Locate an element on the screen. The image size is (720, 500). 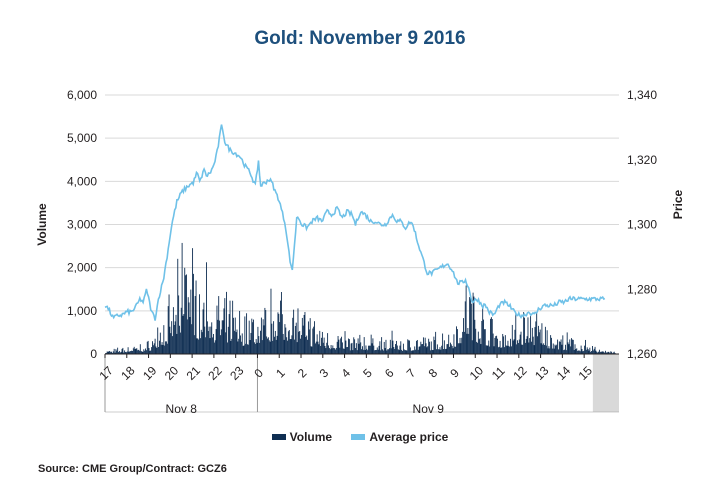
x-tick-label: 8 is located at coordinates (433, 373).